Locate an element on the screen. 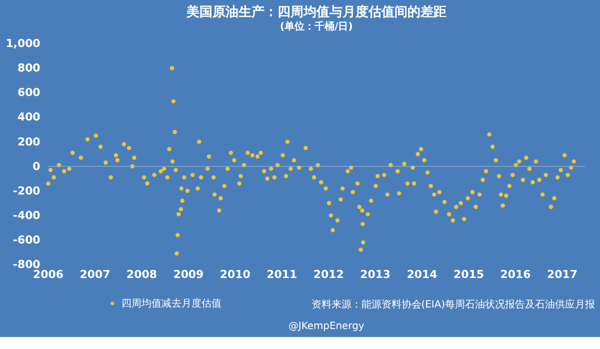  x-tick-label: 2011 is located at coordinates (282, 274).